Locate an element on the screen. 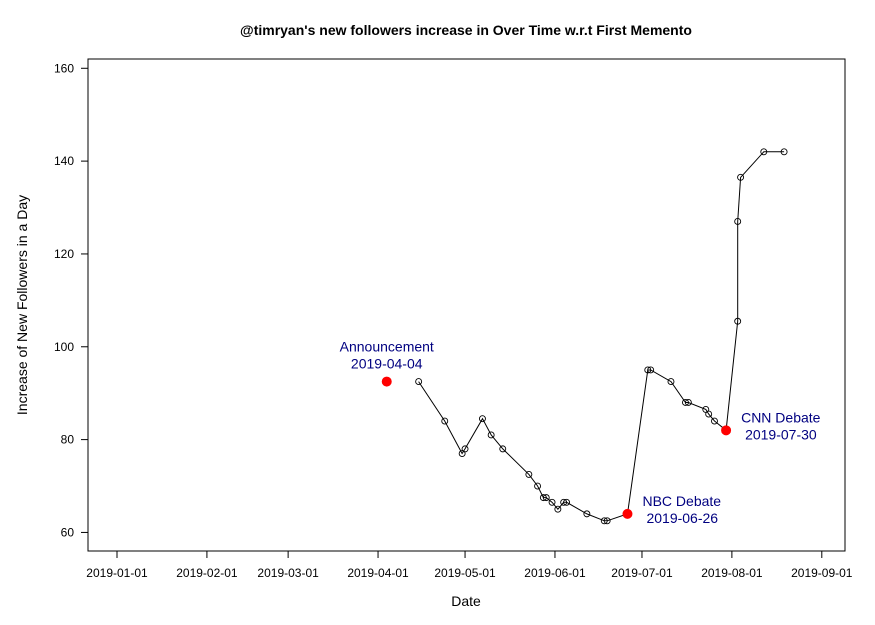 Image resolution: width=875 pixels, height=625 pixels. y-tick-label: 60 is located at coordinates (68, 532).